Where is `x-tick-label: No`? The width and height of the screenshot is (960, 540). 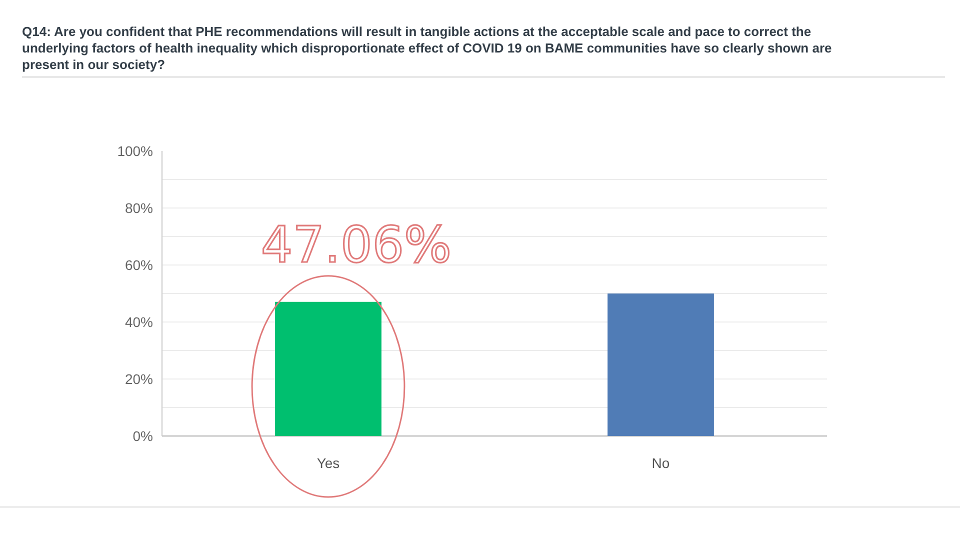 x-tick-label: No is located at coordinates (661, 462).